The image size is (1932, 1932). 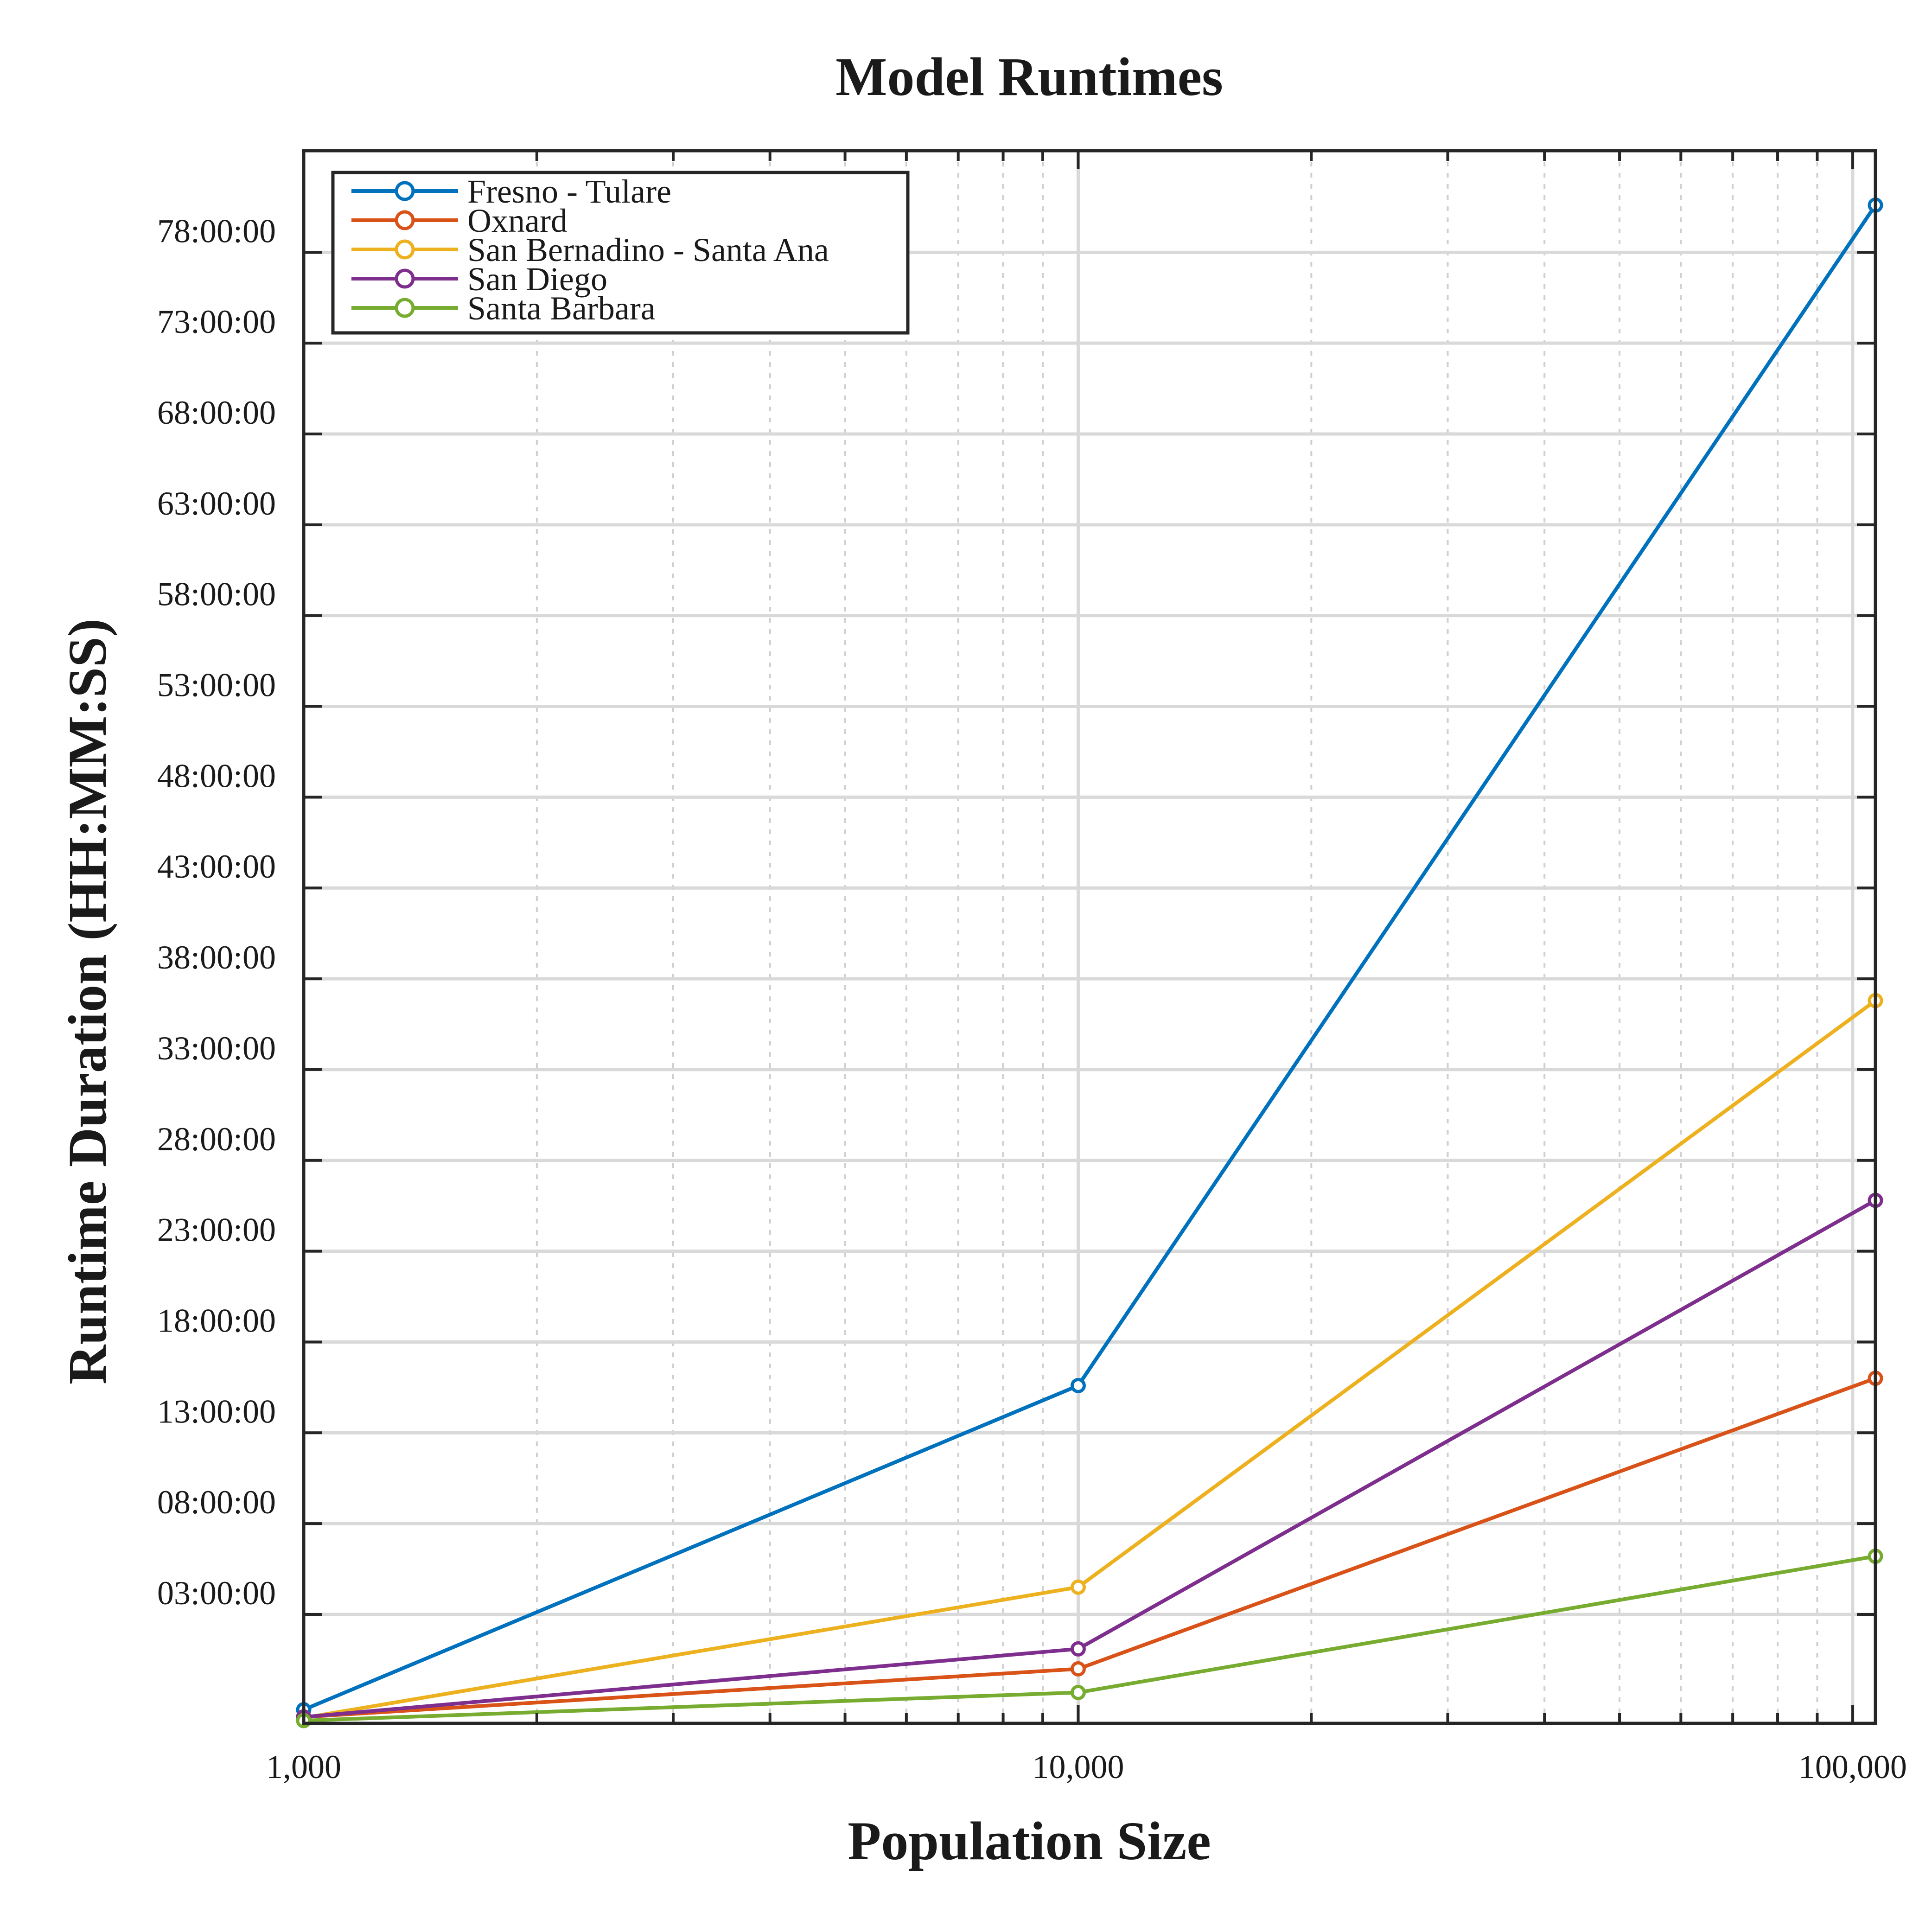 What do you see at coordinates (217, 595) in the screenshot?
I see `y-tick-label: 58:00:00` at bounding box center [217, 595].